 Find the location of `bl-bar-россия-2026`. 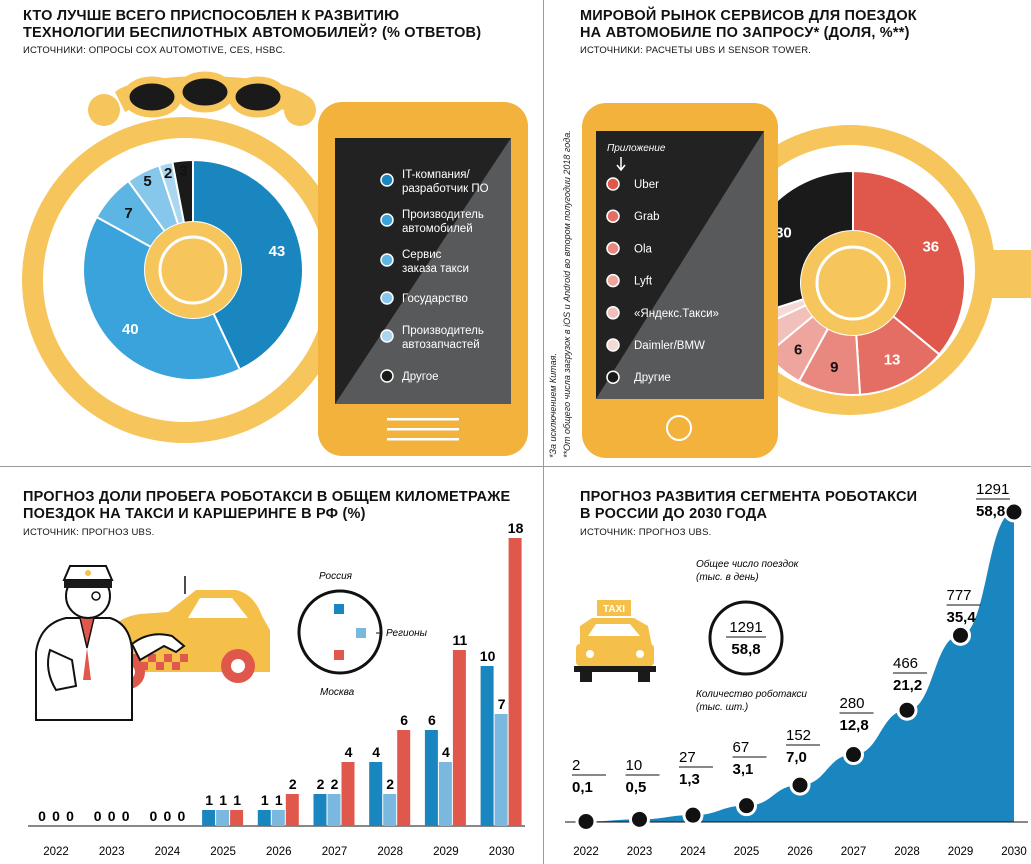

bl-bar-россия-2026 is located at coordinates (264, 818).